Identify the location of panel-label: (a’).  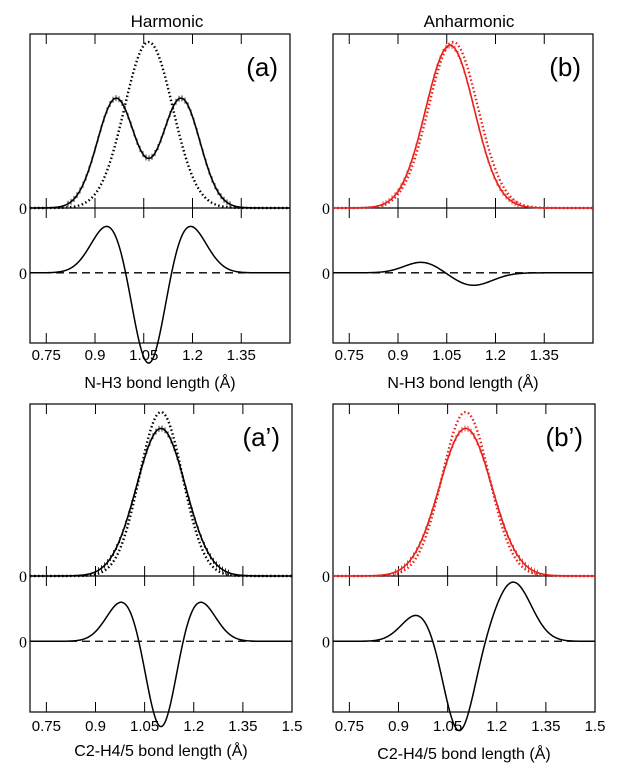
(261, 437).